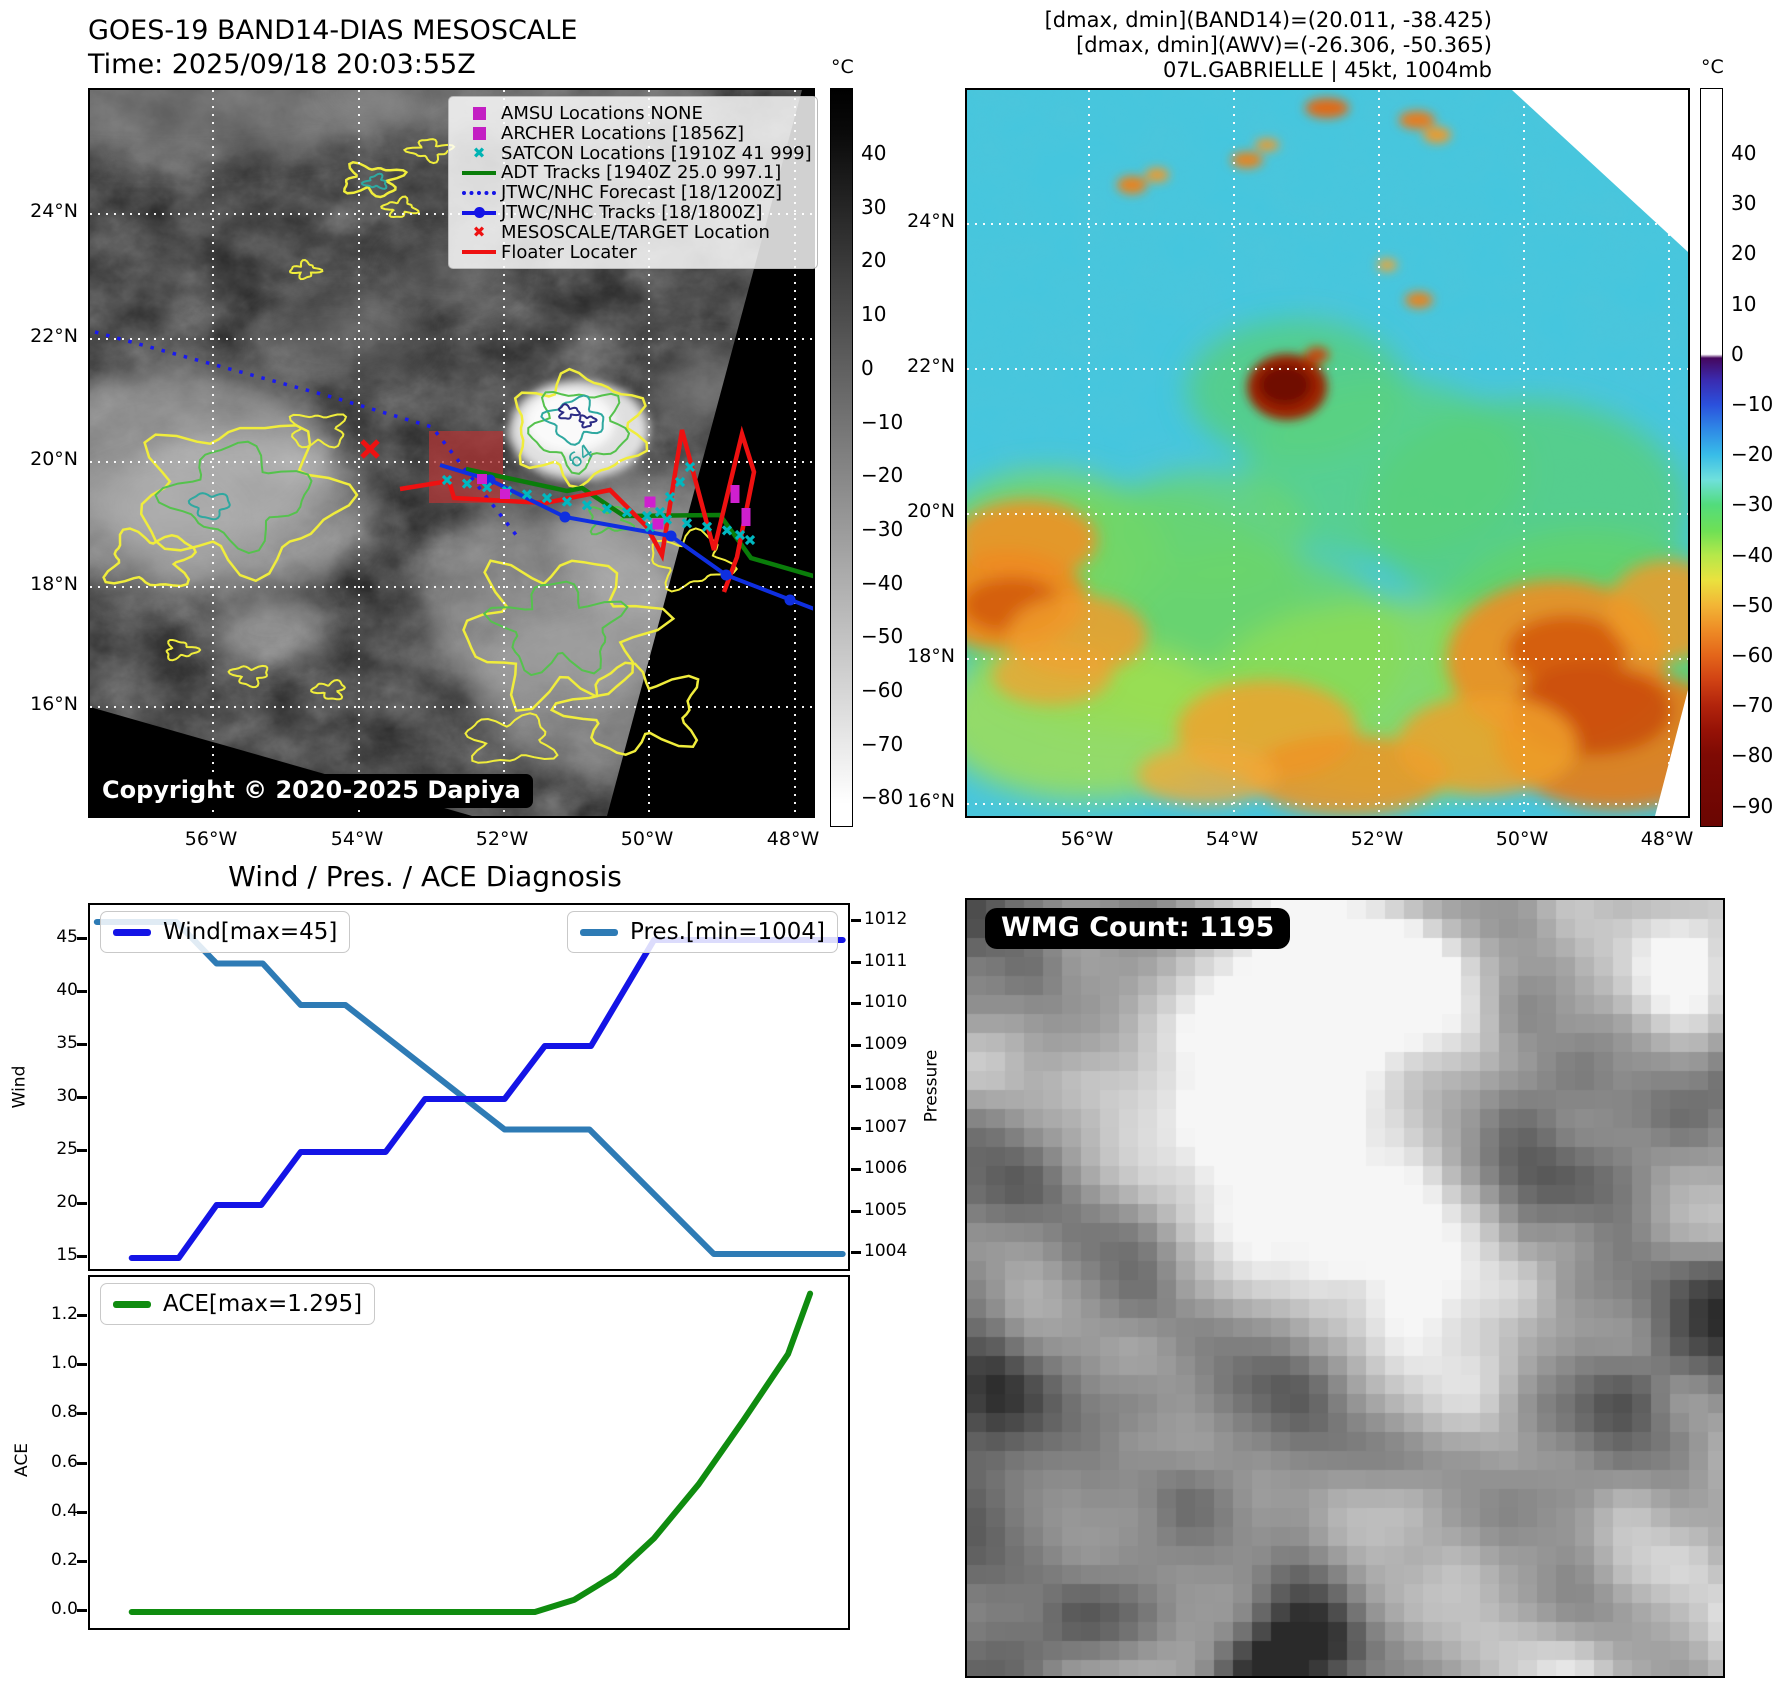 The image size is (1792, 1690). What do you see at coordinates (263, 1304) in the screenshot?
I see `ace-legend-label: ACE[max=1.295]` at bounding box center [263, 1304].